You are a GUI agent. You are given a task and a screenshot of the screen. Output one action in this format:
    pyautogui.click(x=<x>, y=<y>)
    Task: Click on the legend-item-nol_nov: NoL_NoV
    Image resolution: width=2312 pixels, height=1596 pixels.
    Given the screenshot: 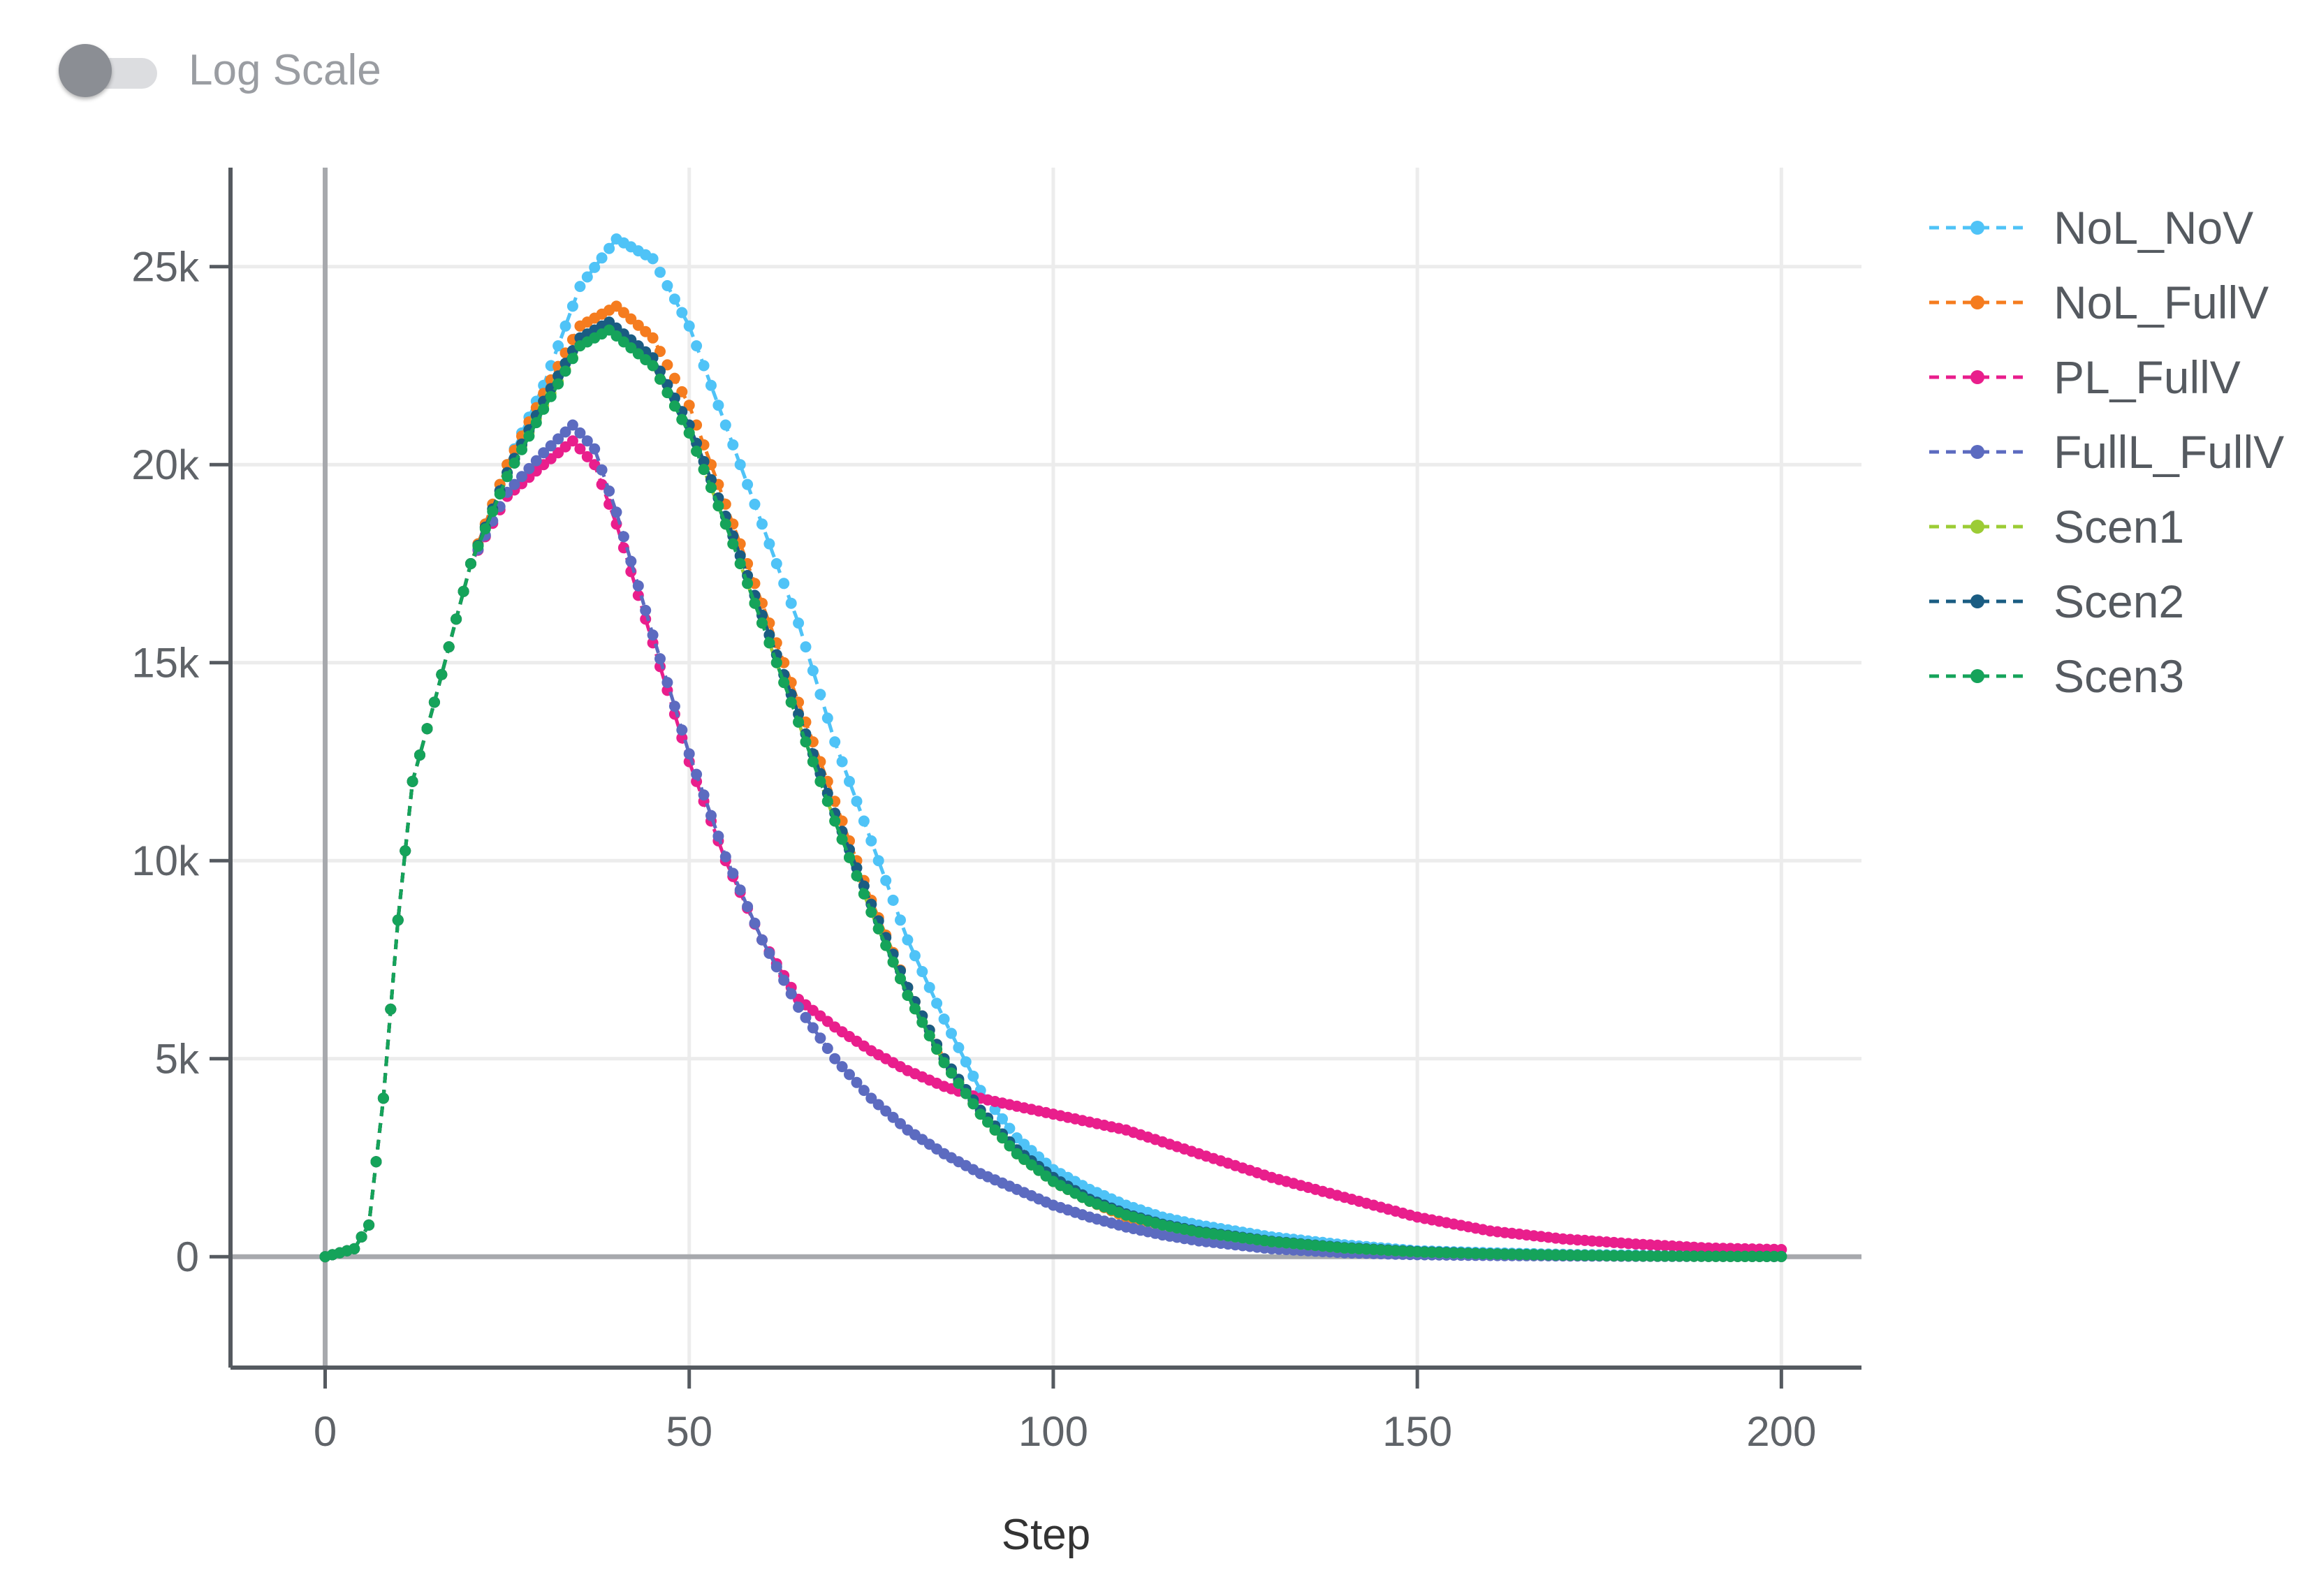 What is the action you would take?
    pyautogui.click(x=2091, y=228)
    